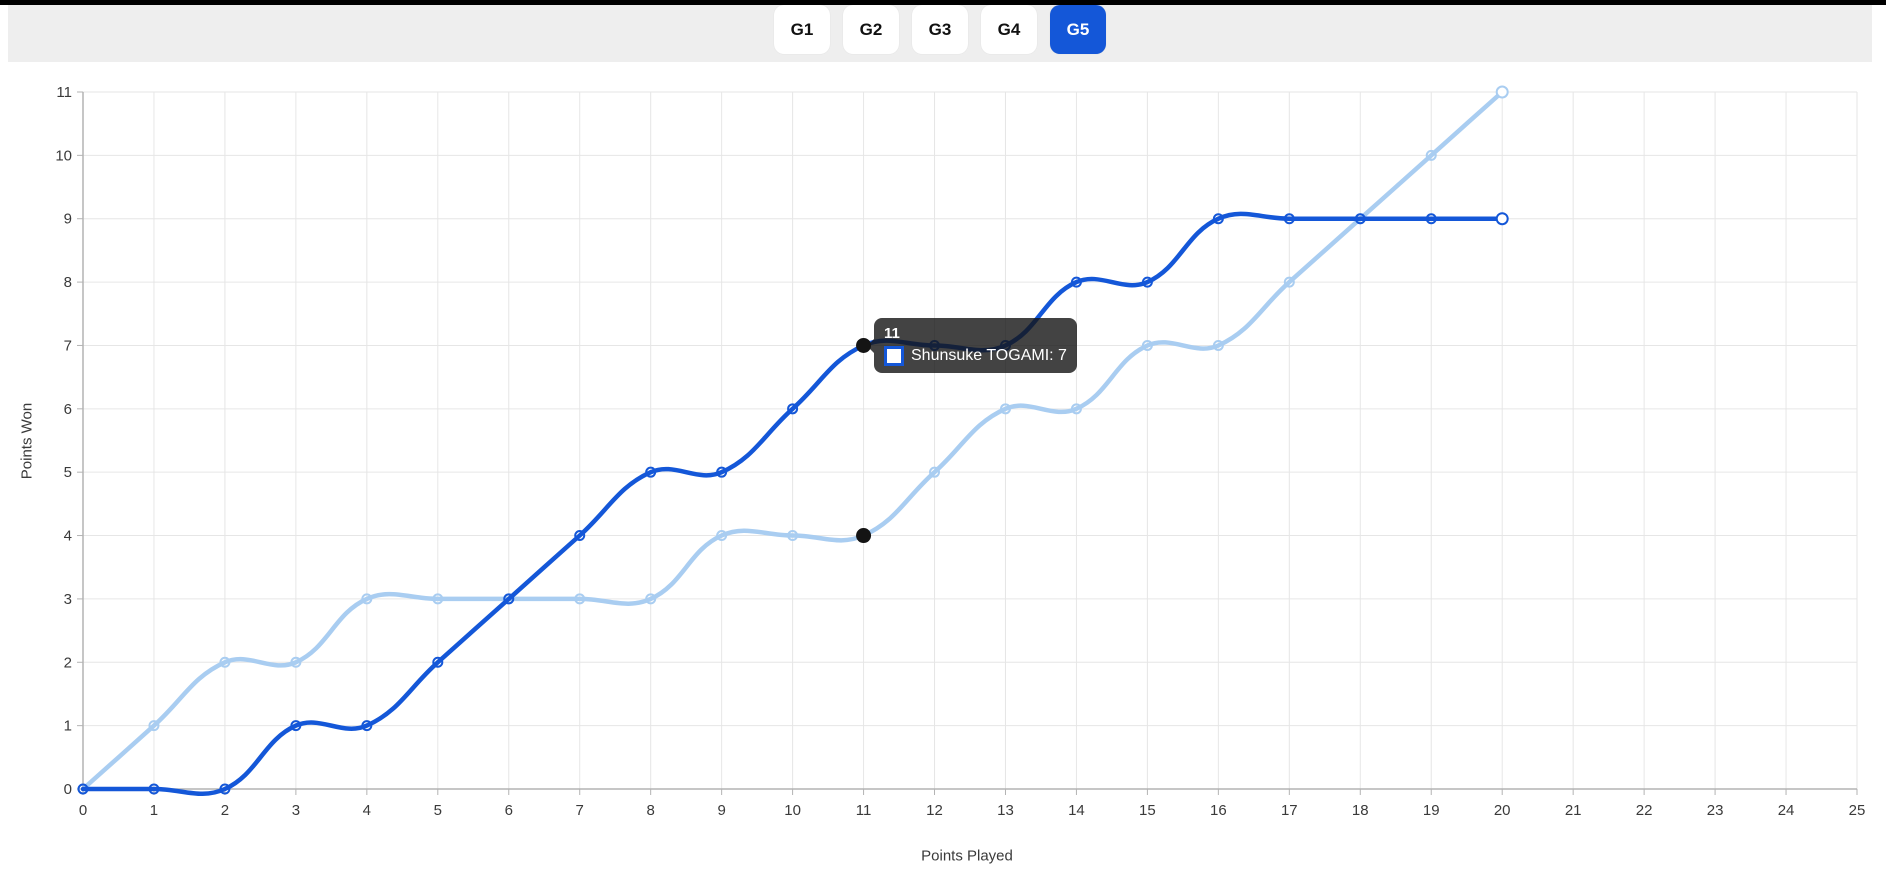 This screenshot has height=893, width=1886. What do you see at coordinates (64, 92) in the screenshot?
I see `y-tick-label: 11` at bounding box center [64, 92].